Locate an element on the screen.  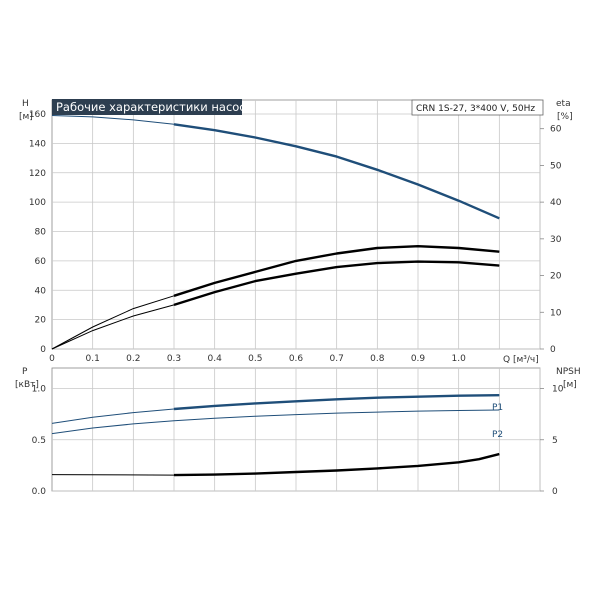
p2-label: P2 is located at coordinates (497, 435).